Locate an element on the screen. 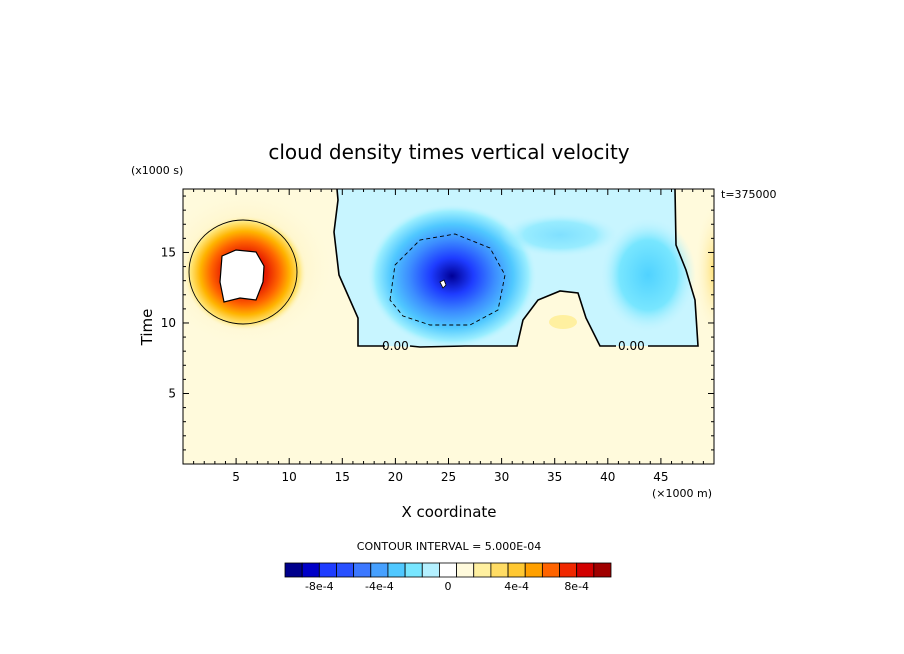 The image size is (904, 654). x-unit-label: (×1000 m) is located at coordinates (682, 493).